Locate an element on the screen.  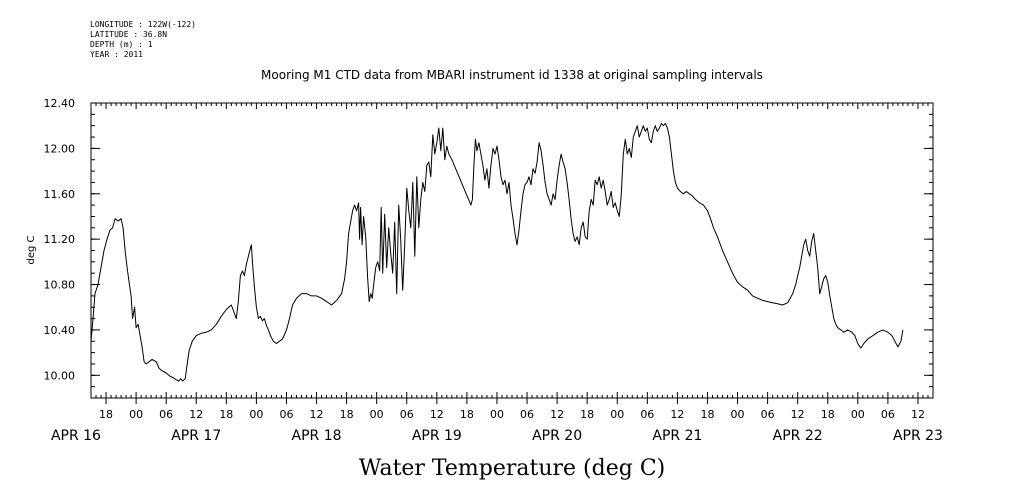
x-day-label: APR 23 is located at coordinates (918, 436).